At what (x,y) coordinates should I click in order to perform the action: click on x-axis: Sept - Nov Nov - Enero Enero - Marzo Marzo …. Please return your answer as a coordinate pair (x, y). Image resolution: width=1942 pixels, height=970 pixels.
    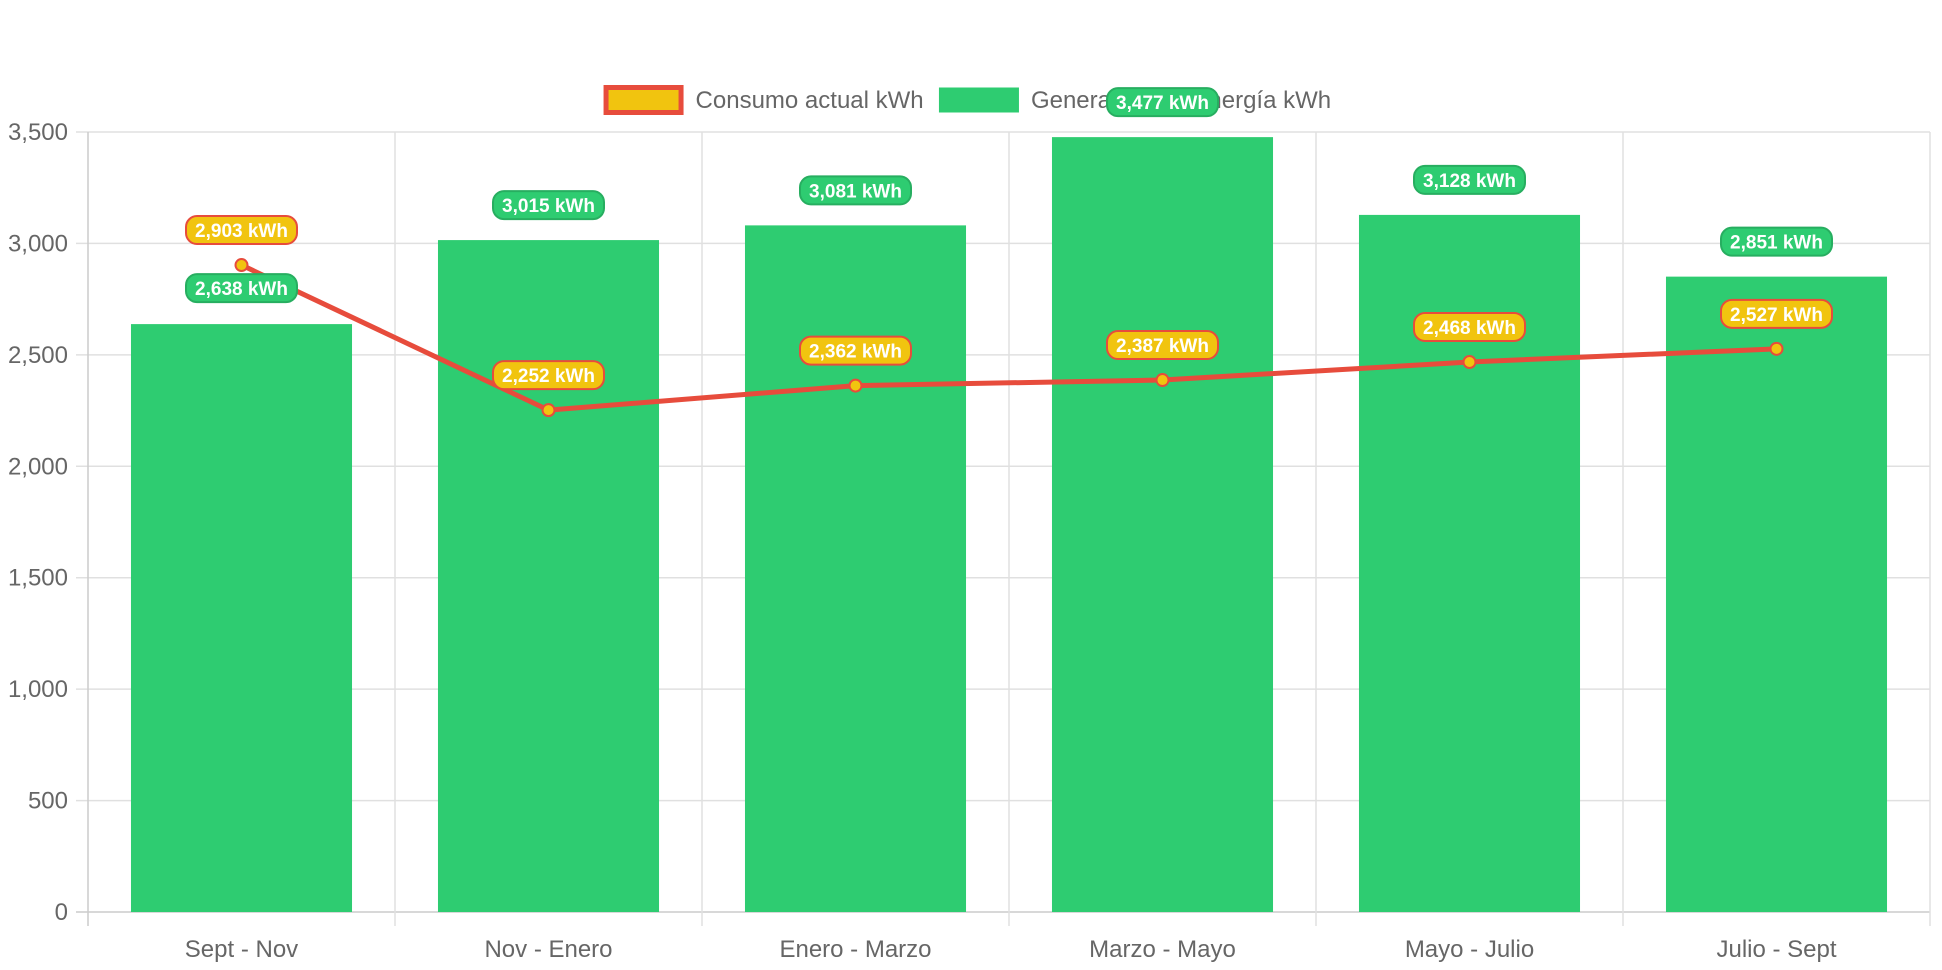
    Looking at the image, I should click on (1011, 949).